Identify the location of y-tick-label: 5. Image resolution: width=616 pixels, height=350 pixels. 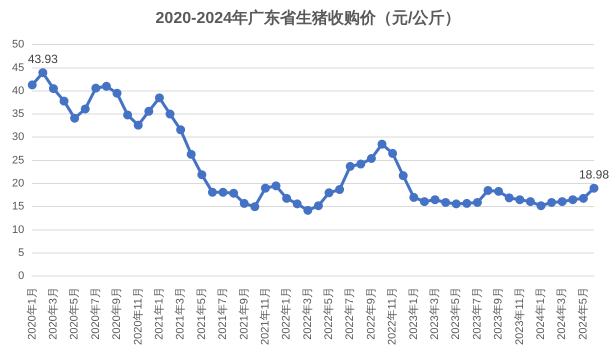
(21, 252).